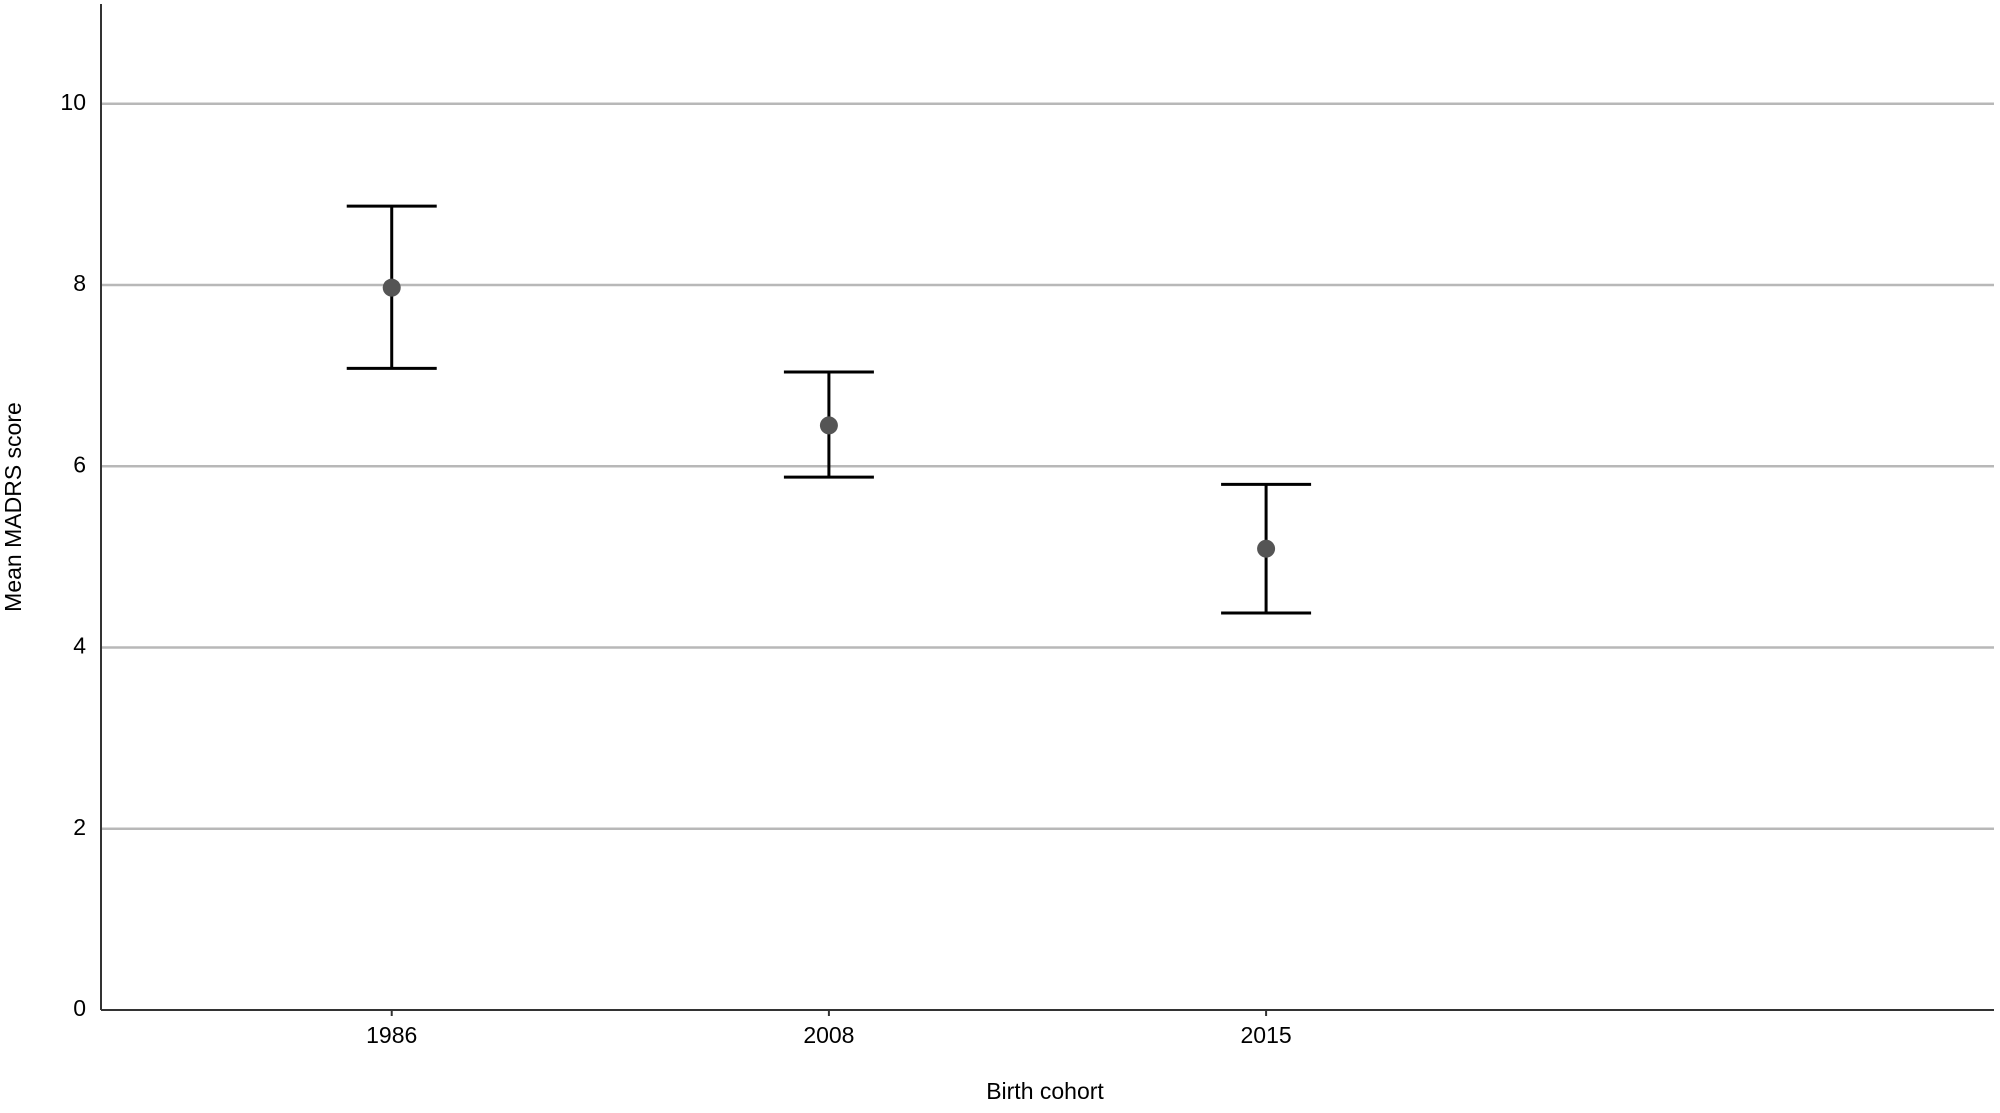 The height and width of the screenshot is (1113, 2000). I want to click on y-tick-label: 10, so click(73, 102).